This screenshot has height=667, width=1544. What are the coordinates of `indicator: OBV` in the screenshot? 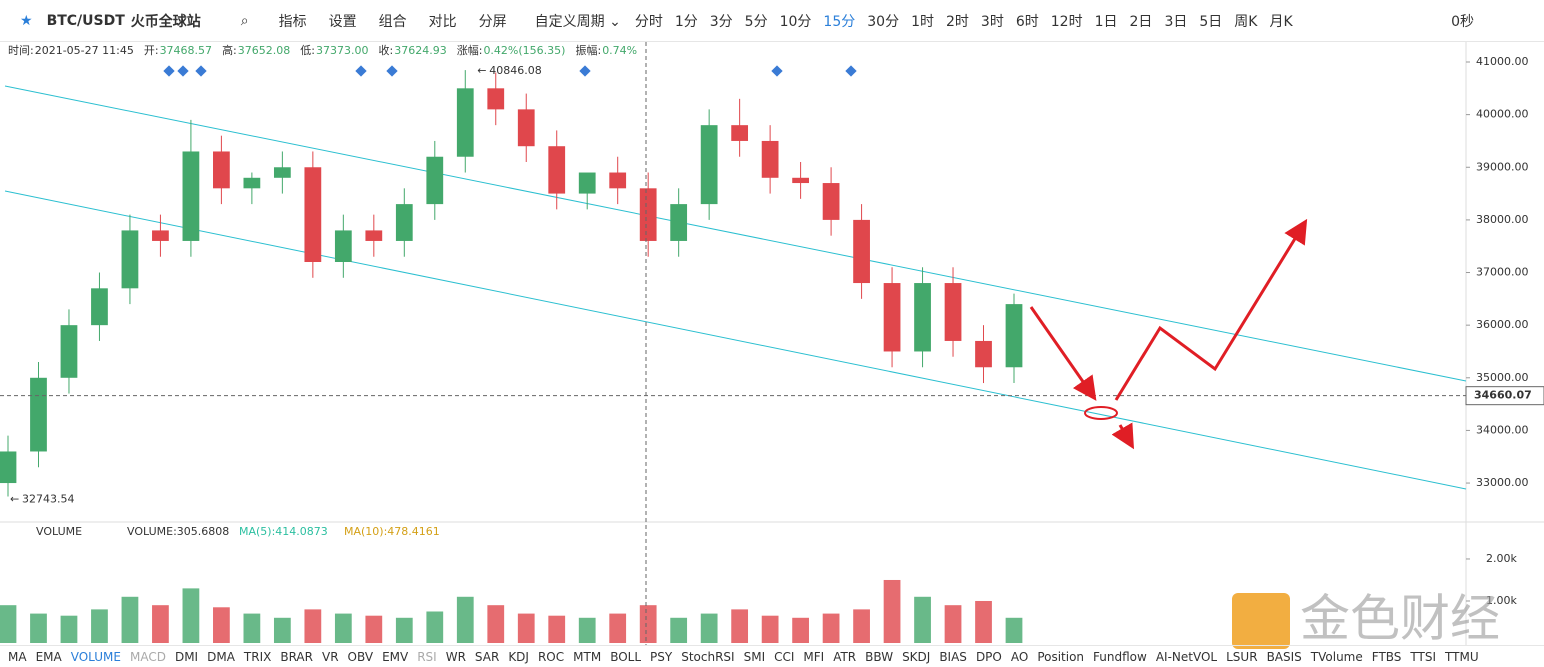 It's located at (360, 656).